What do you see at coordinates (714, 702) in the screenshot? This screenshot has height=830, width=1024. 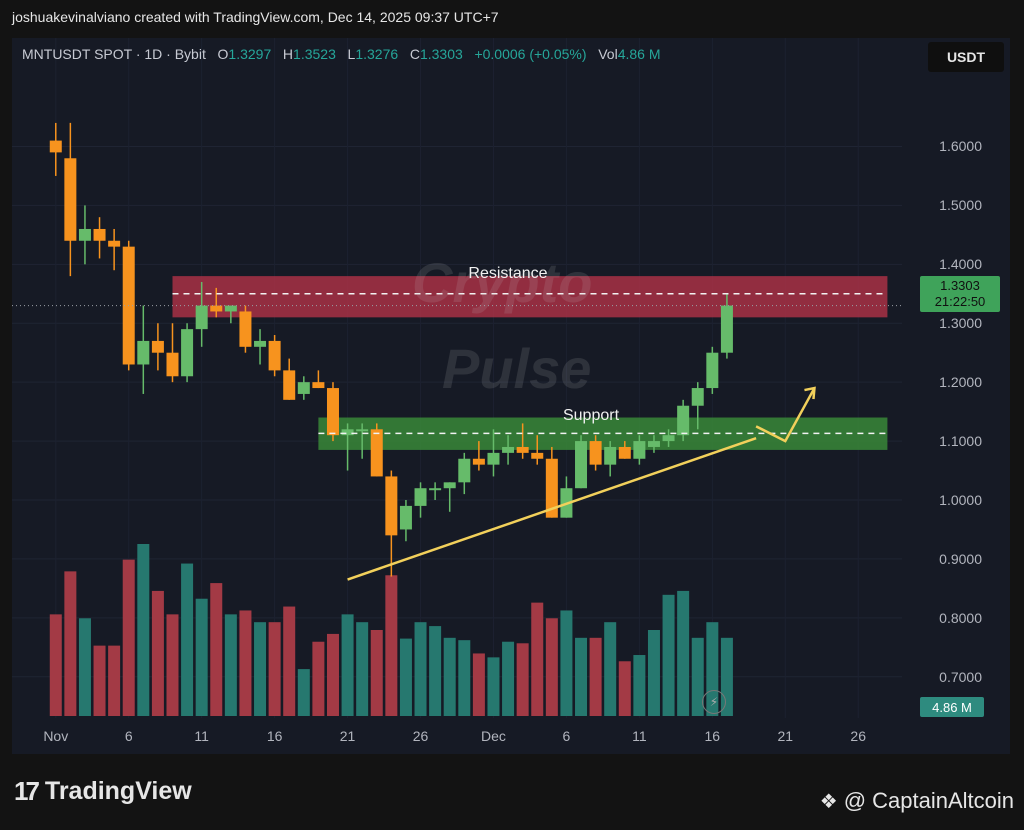 I see `bolt-icon: ⚡` at bounding box center [714, 702].